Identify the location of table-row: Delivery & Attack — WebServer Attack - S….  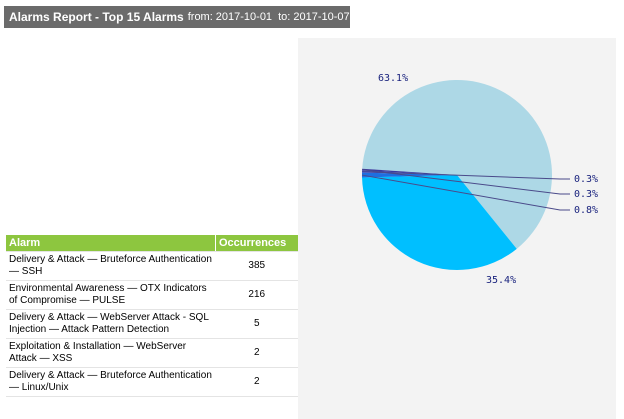
(152, 324).